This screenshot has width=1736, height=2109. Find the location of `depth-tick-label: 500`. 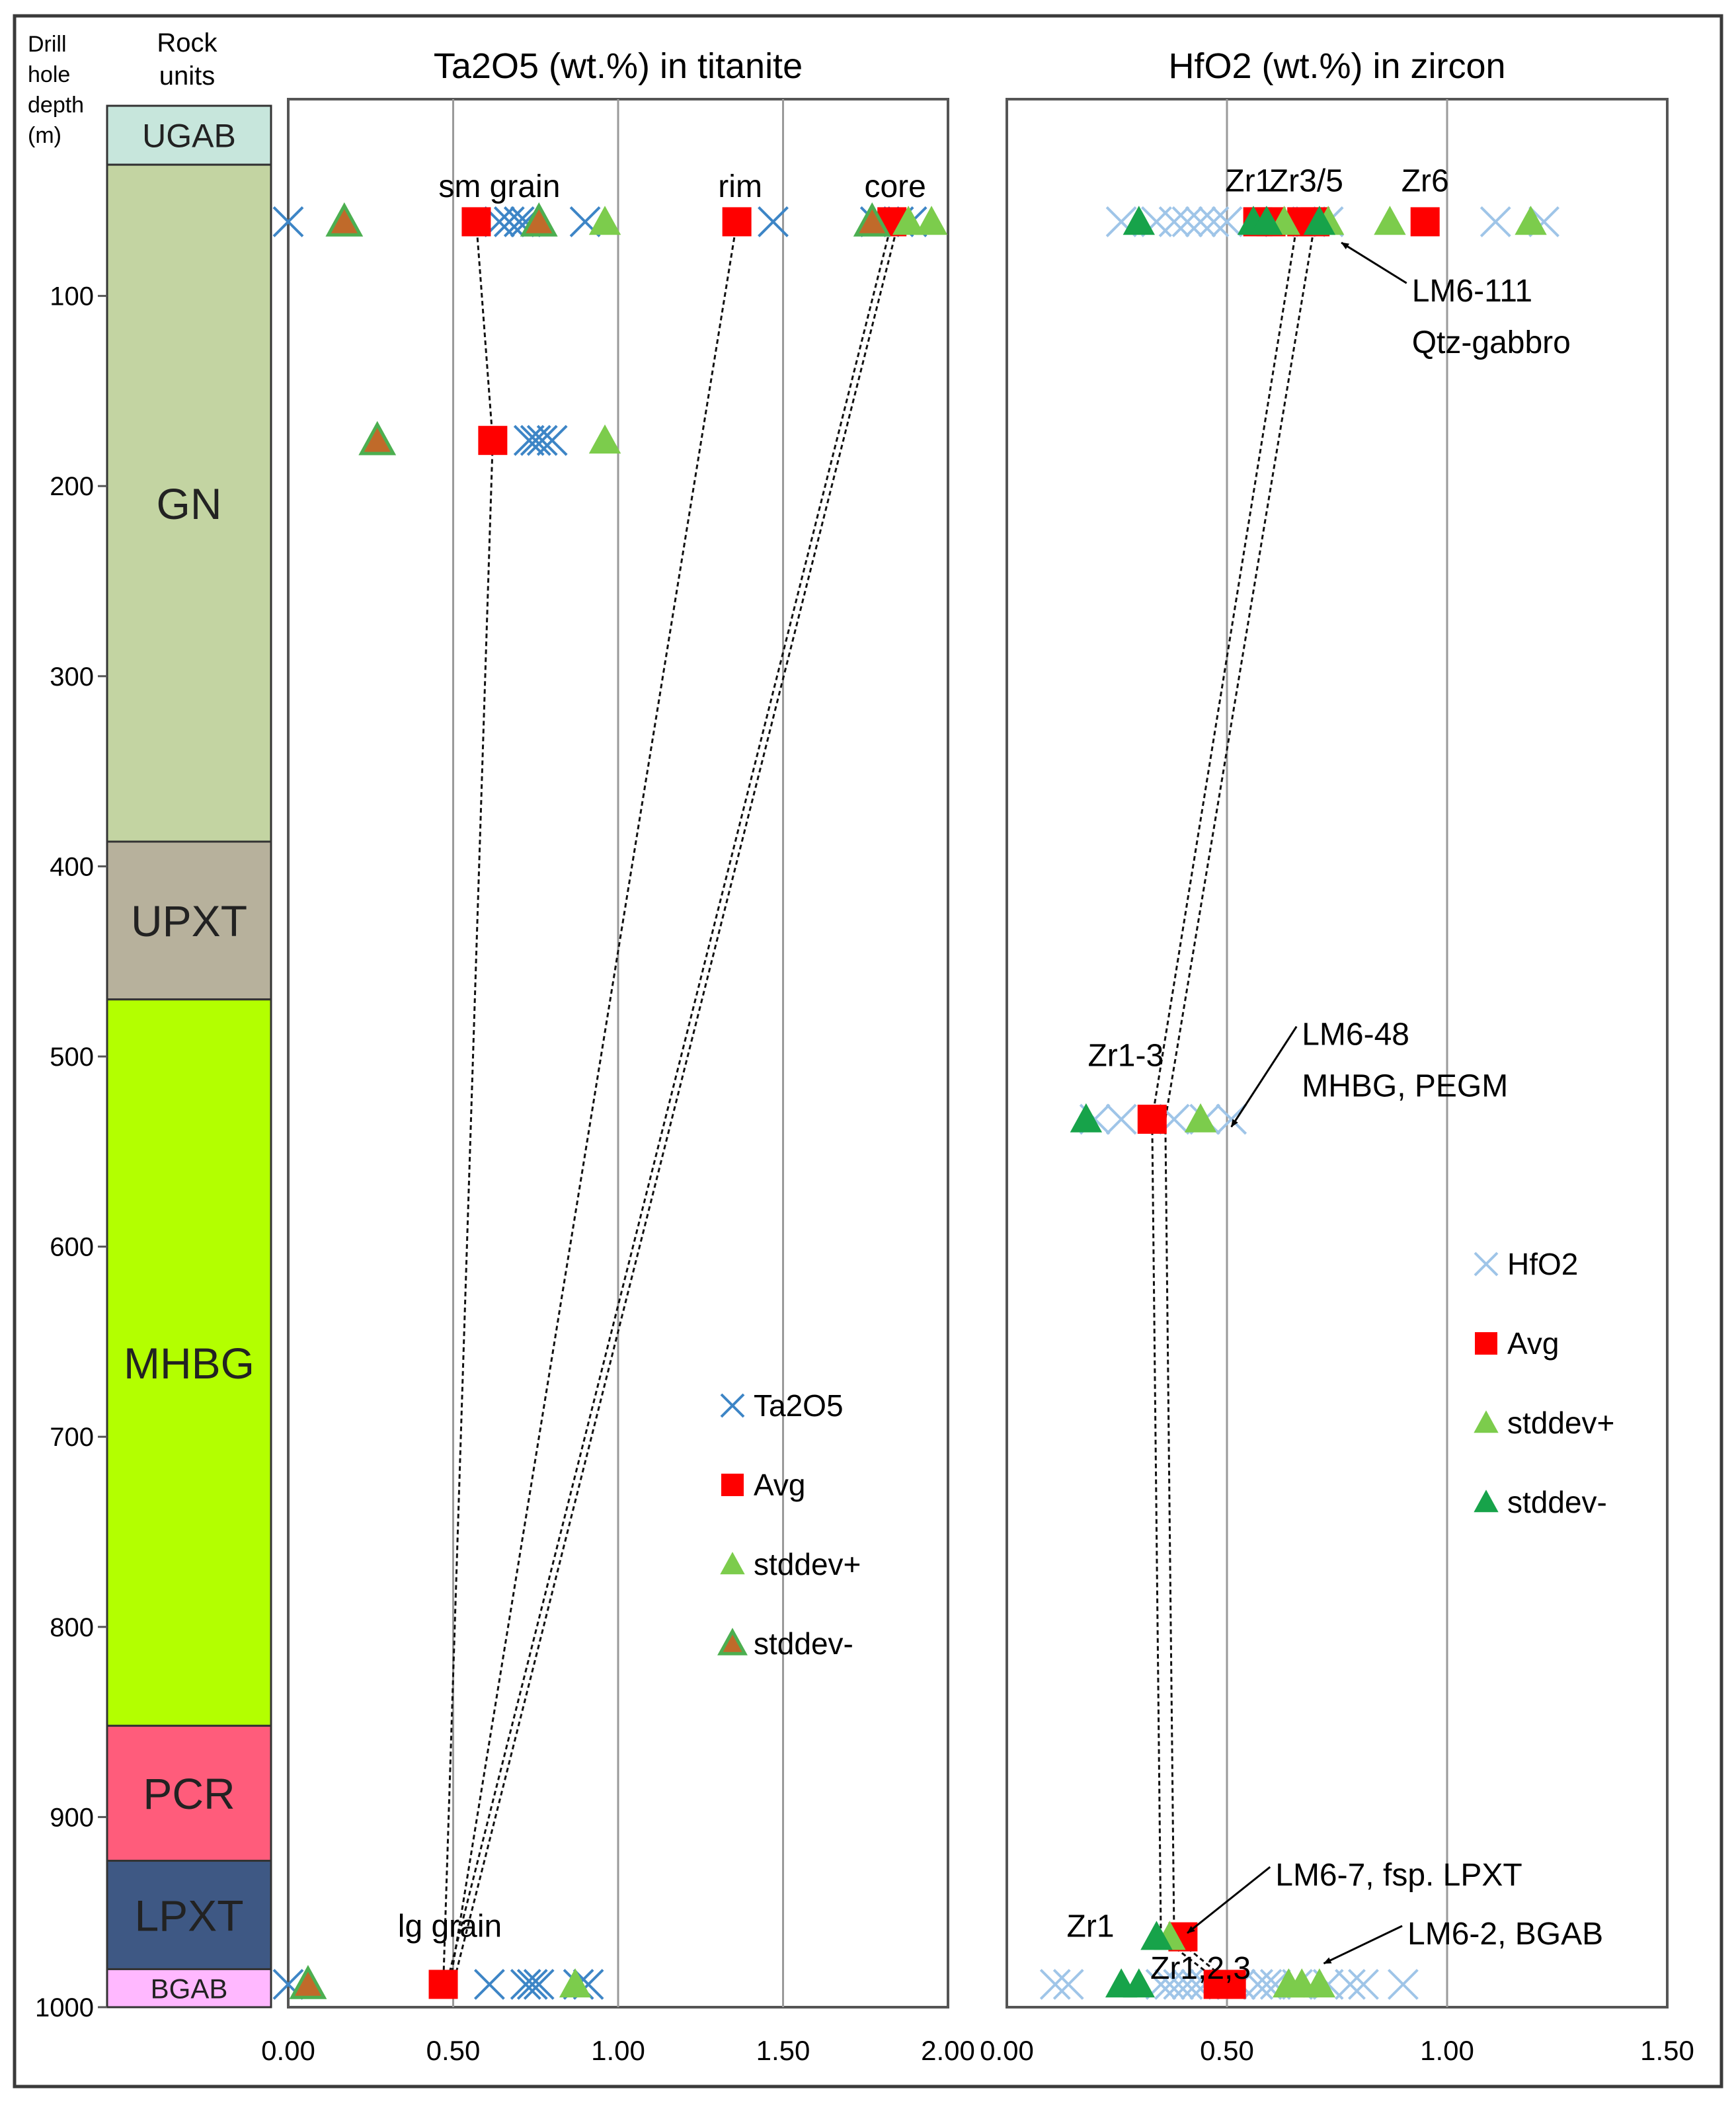

depth-tick-label: 500 is located at coordinates (72, 1057).